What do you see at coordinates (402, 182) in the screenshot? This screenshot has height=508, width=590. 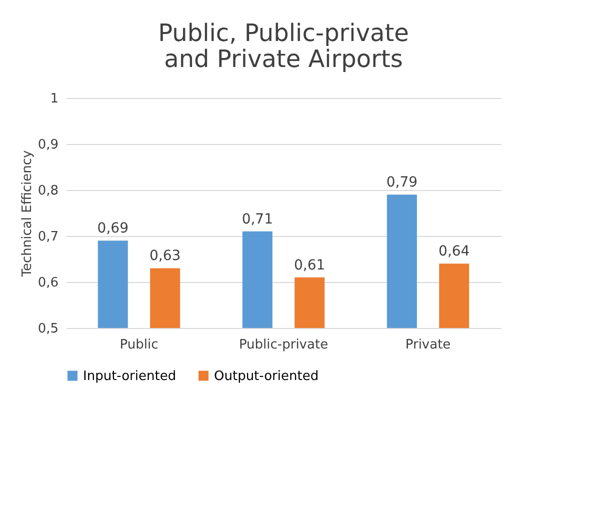 I see `data-label: 0,79` at bounding box center [402, 182].